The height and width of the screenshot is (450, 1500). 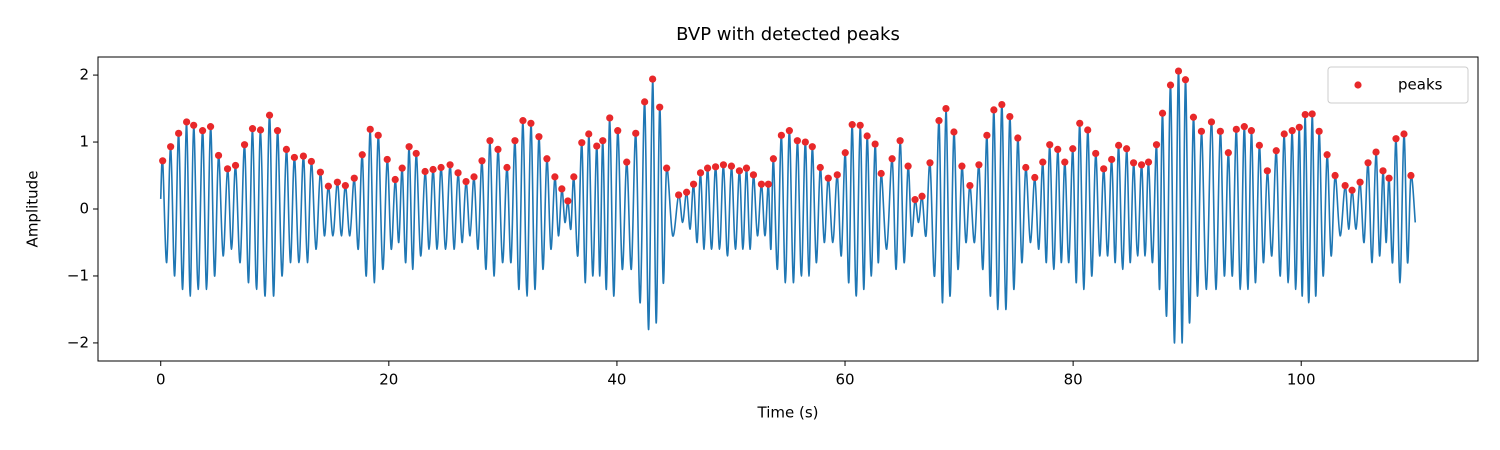 What do you see at coordinates (1398, 85) in the screenshot?
I see `legend-box` at bounding box center [1398, 85].